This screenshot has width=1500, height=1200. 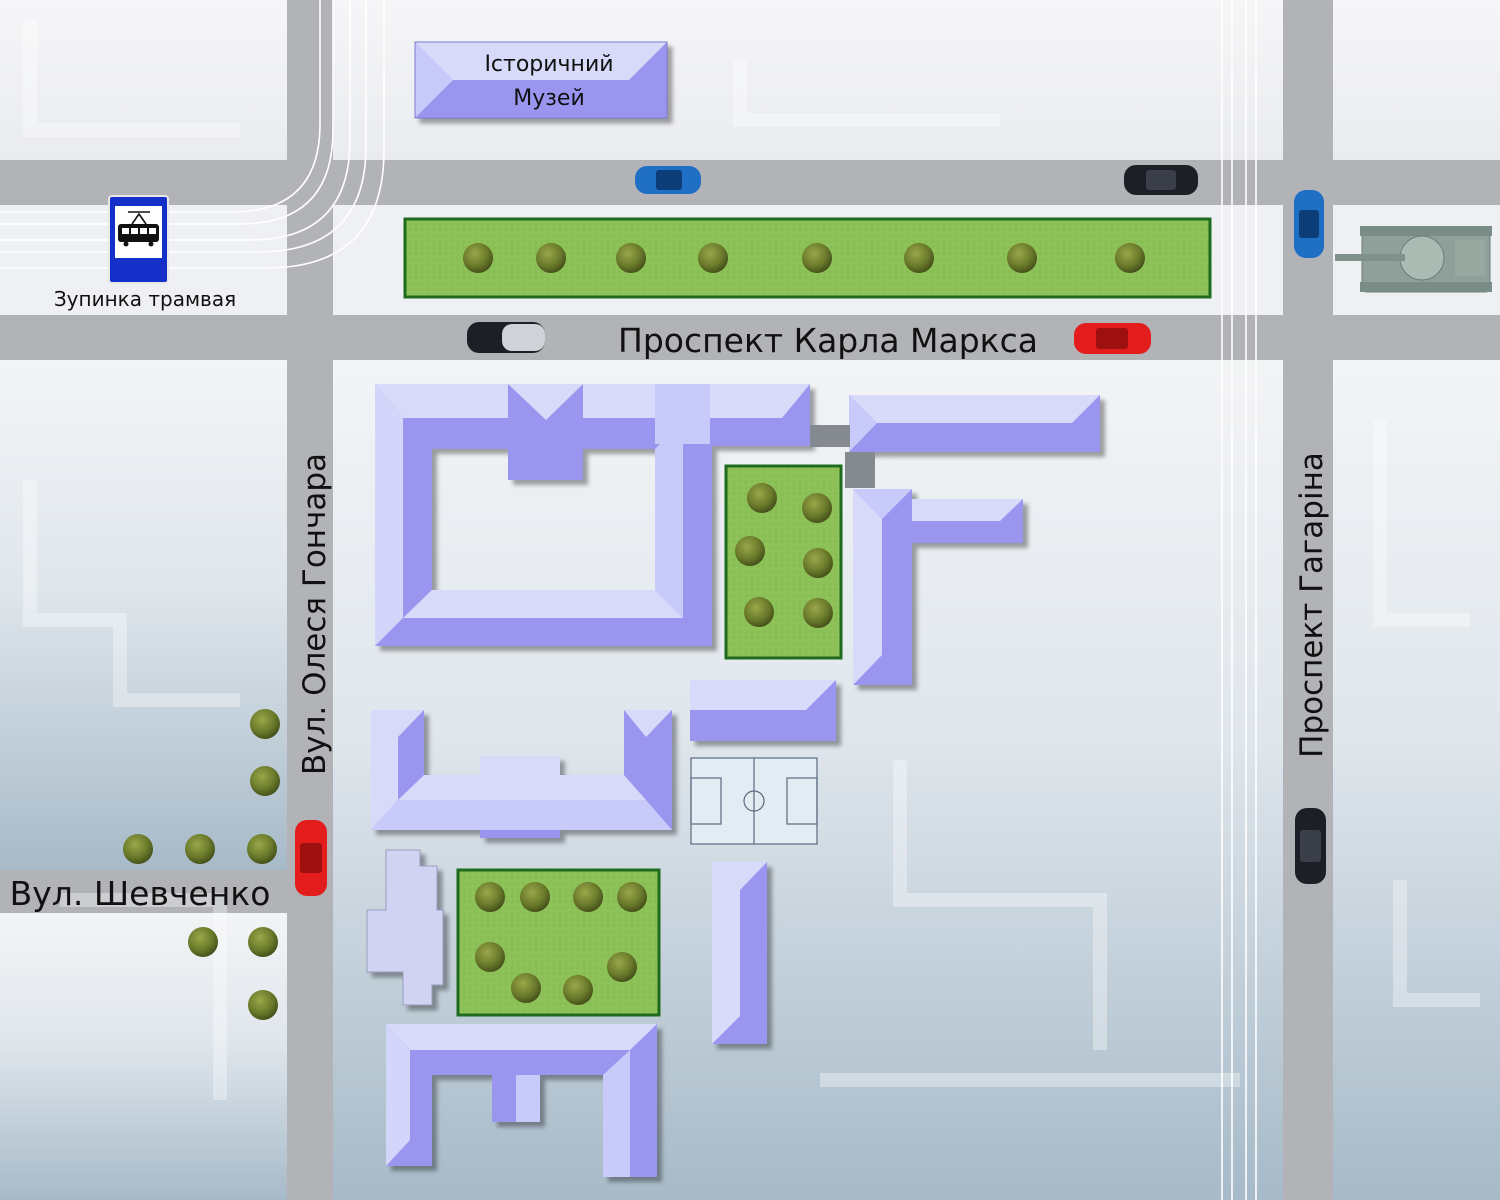 What do you see at coordinates (549, 98) in the screenshot?
I see `museum-label-line2: Музей` at bounding box center [549, 98].